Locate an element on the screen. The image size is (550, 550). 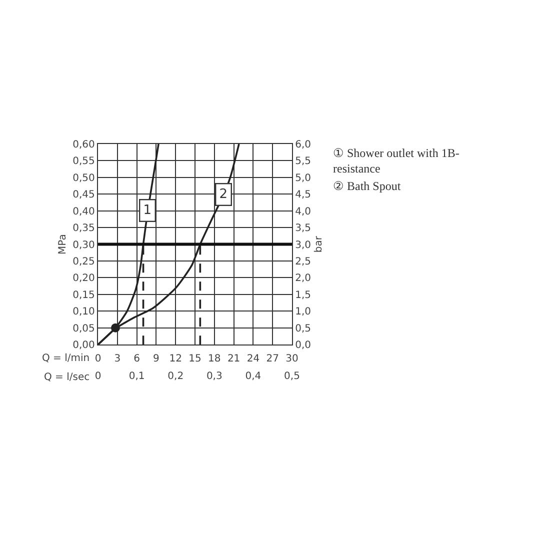
x-tick-label: 30 is located at coordinates (292, 359).